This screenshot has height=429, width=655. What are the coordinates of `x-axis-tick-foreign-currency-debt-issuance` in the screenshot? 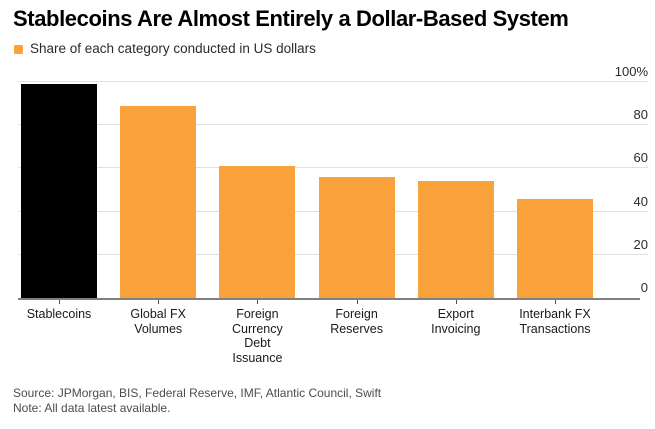 It's located at (258, 302).